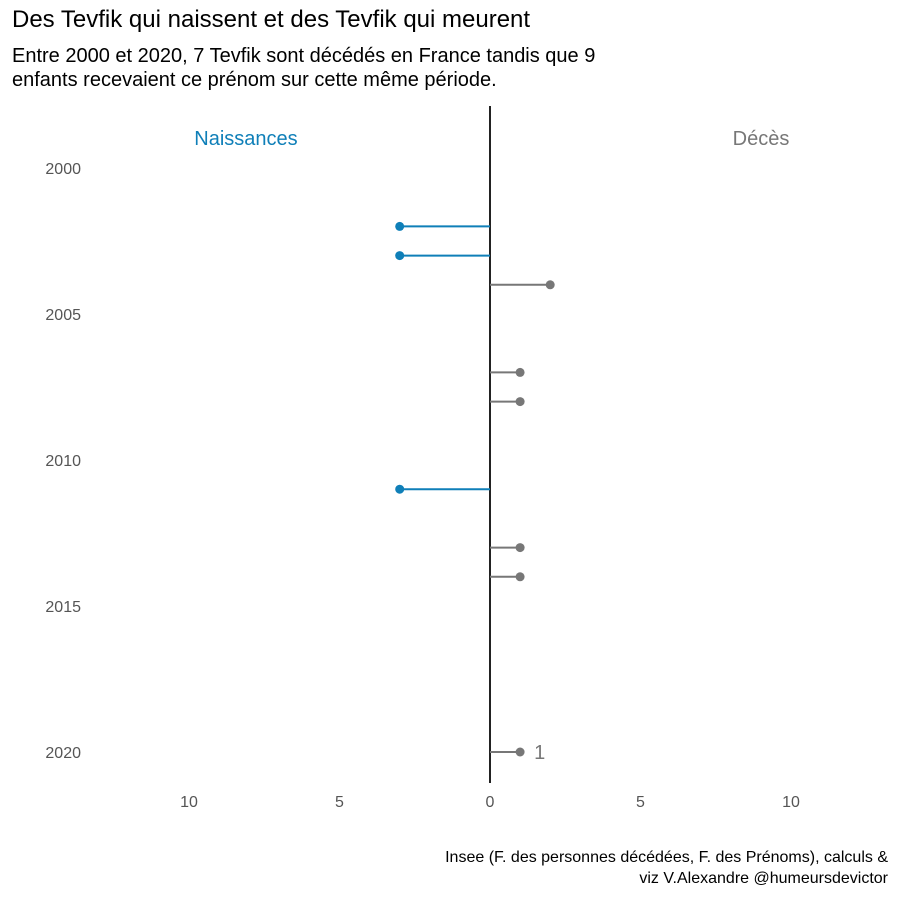 This screenshot has width=900, height=900. I want to click on y-tick-label: 2005, so click(63, 315).